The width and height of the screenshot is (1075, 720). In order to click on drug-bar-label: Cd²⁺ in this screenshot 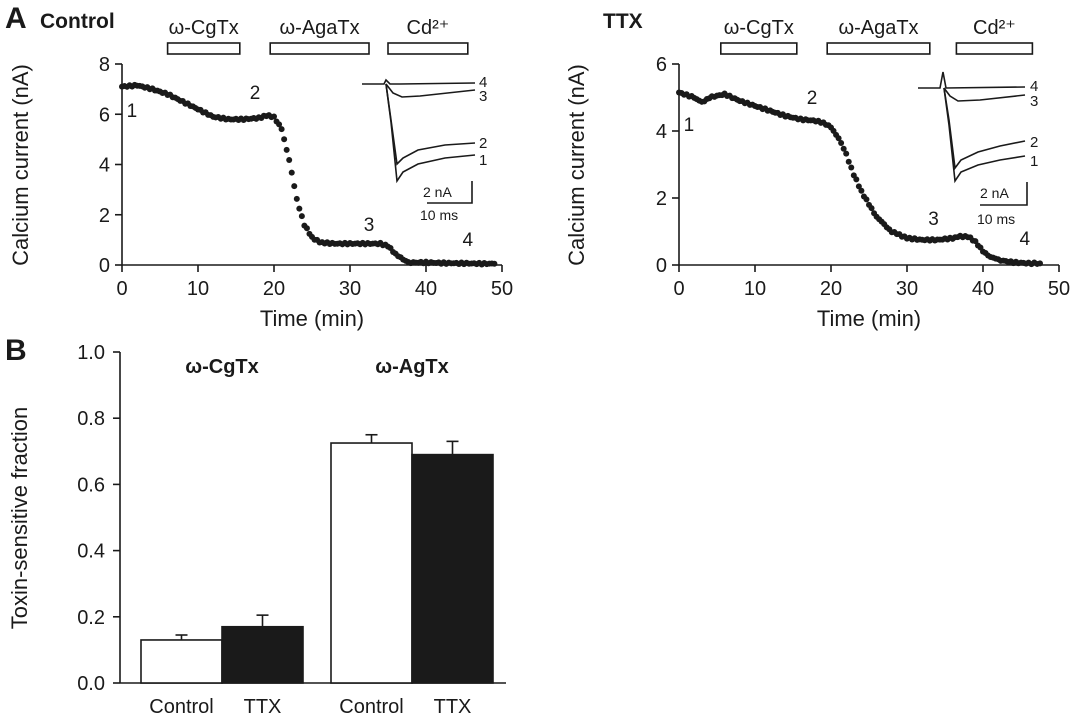, I will do `click(994, 28)`.